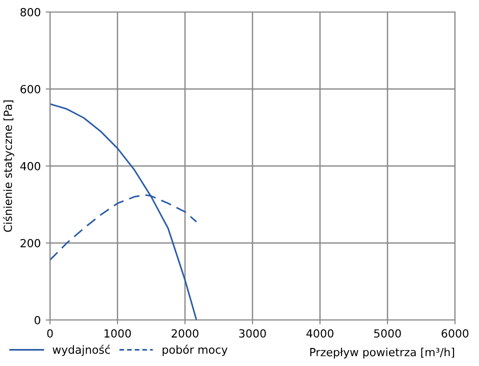 Image resolution: width=479 pixels, height=366 pixels. I want to click on x-tick-label: 4000, so click(320, 333).